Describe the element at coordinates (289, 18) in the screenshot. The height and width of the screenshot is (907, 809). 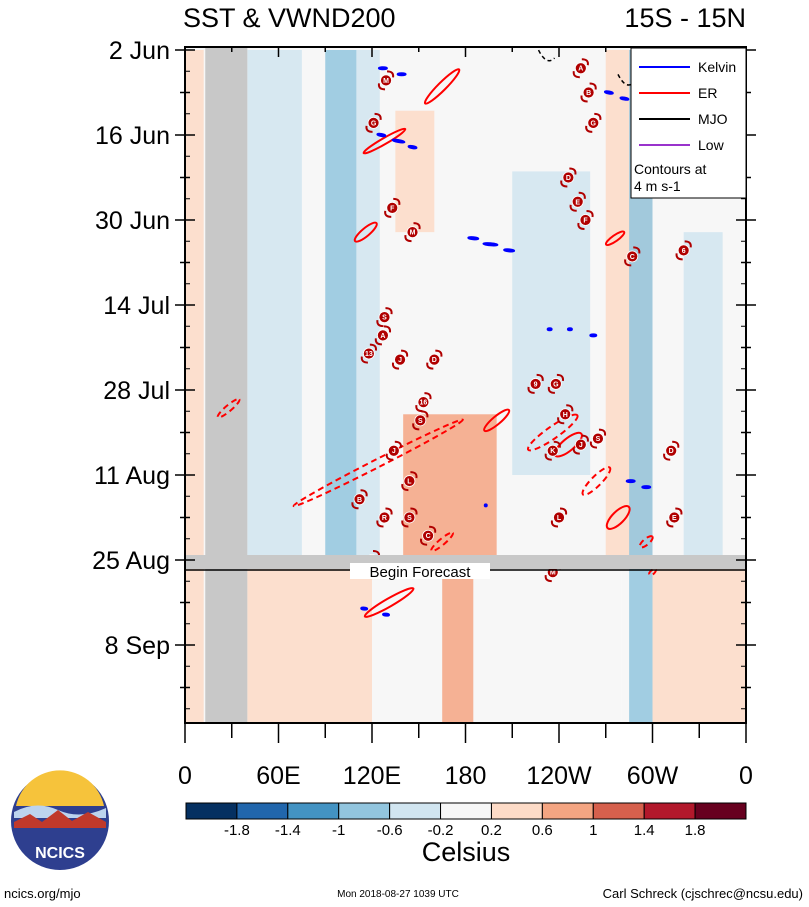
I see `chart-title: SST & VWND200` at that location.